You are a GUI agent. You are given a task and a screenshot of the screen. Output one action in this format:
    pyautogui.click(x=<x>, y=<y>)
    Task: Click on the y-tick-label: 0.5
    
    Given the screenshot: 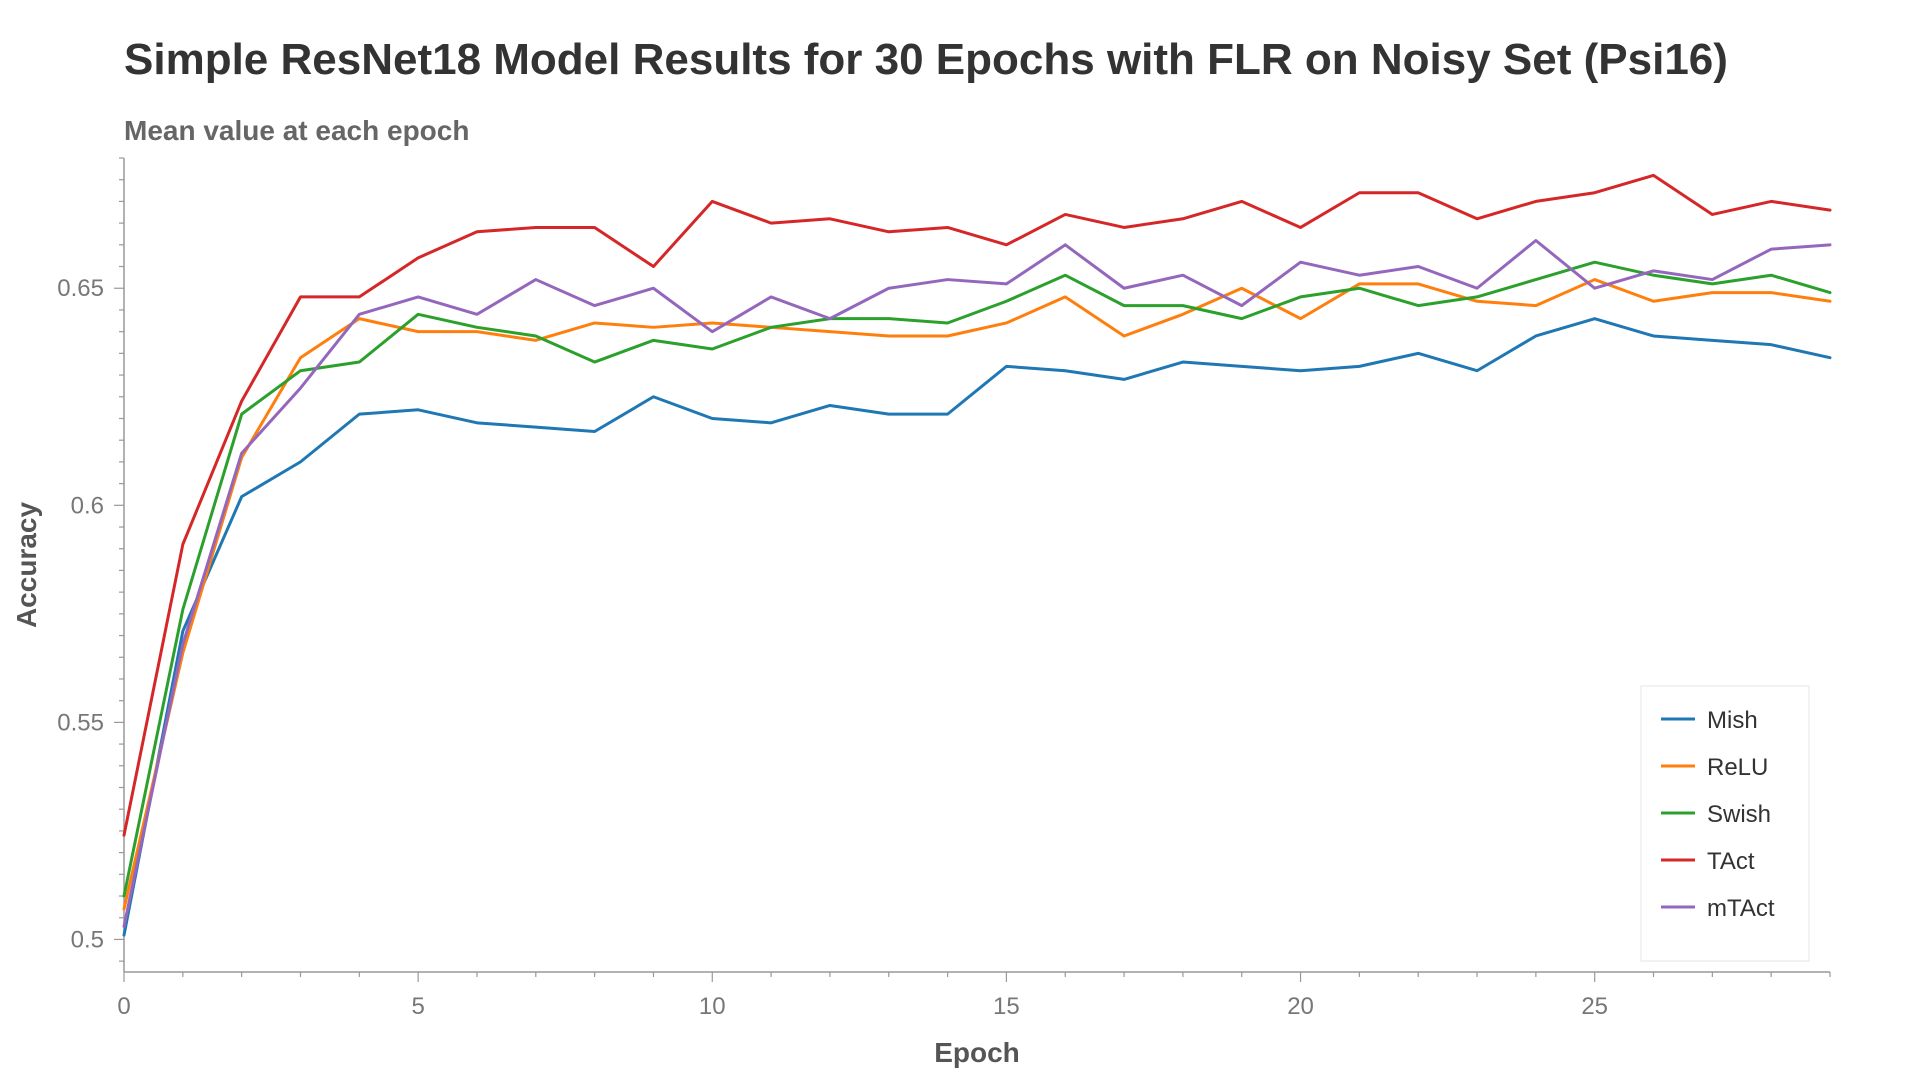 What is the action you would take?
    pyautogui.click(x=87, y=939)
    